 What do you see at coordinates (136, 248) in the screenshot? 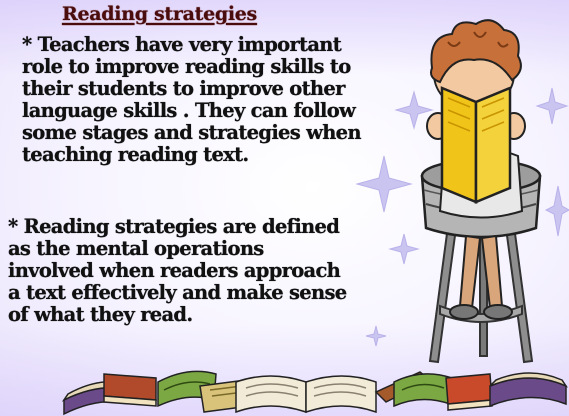
I see `paragraph-line: as the mental operations` at bounding box center [136, 248].